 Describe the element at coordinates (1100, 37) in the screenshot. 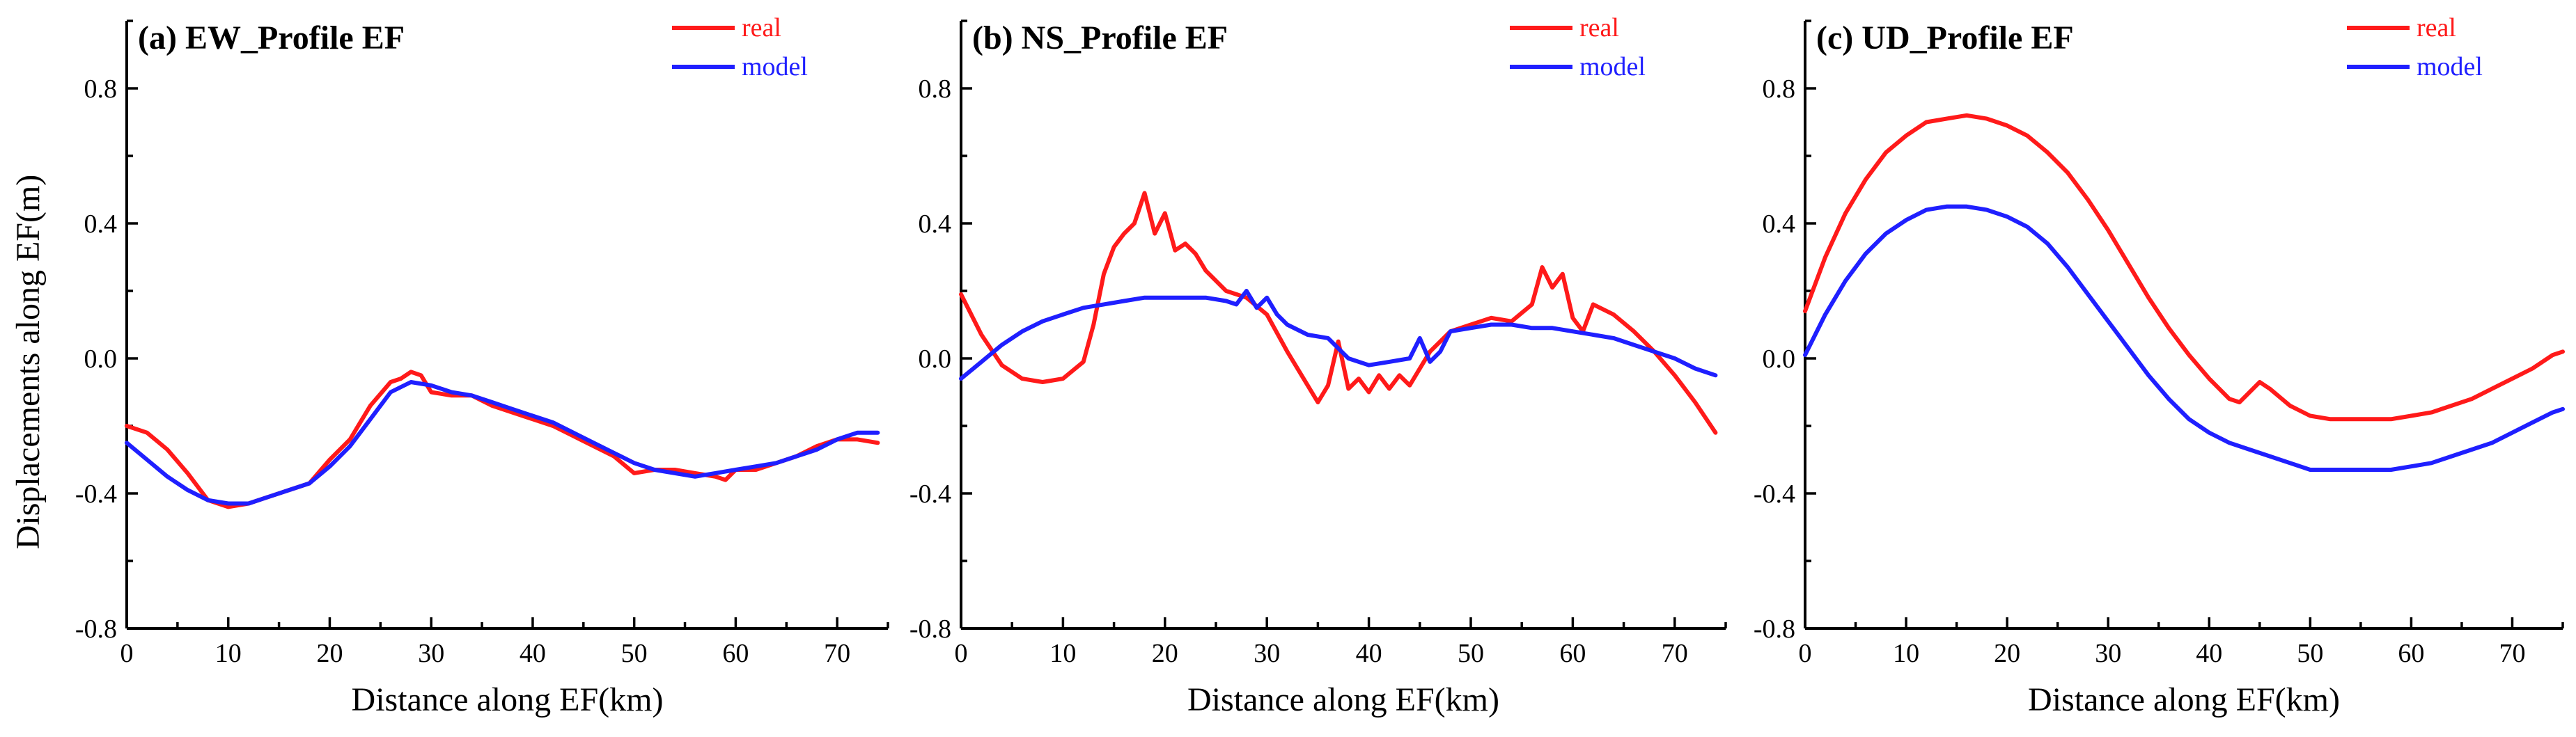

I see `panel-title: (b) NS_Profile EF` at that location.